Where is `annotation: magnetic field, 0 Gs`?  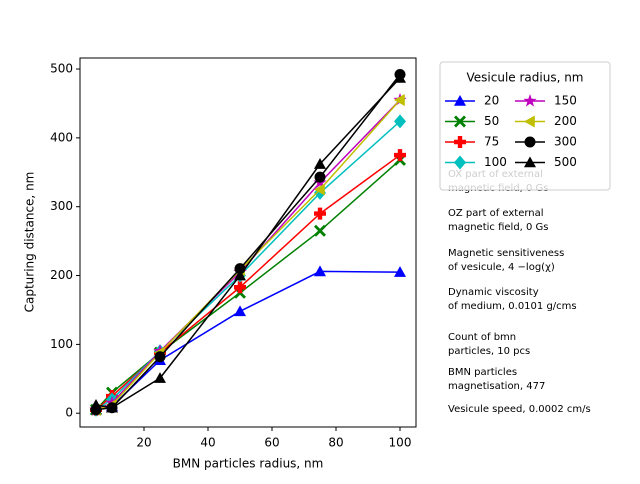
annotation: magnetic field, 0 Gs is located at coordinates (498, 227).